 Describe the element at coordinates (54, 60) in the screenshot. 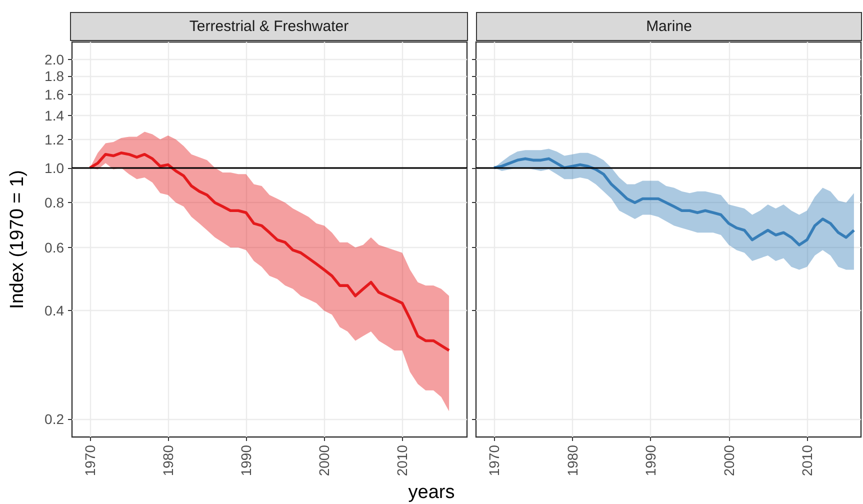

I see `y-tick-label: 2.0` at that location.